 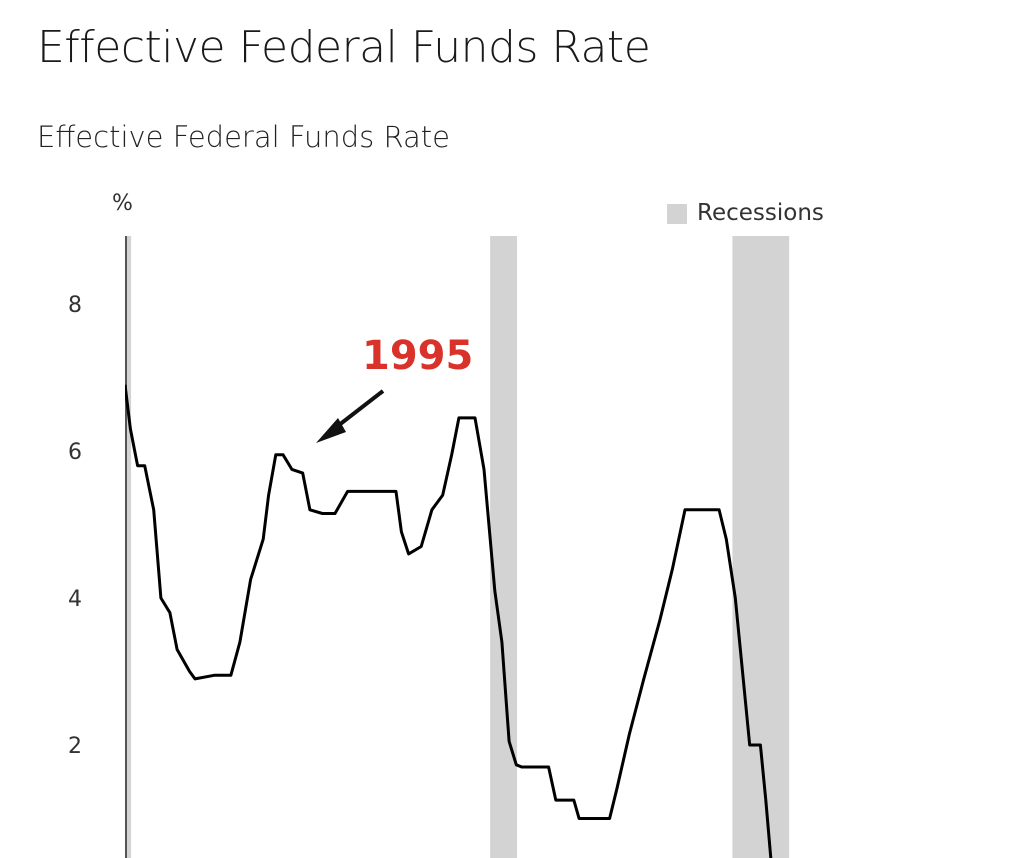 What do you see at coordinates (122, 203) in the screenshot?
I see `y-axis-unit: %` at bounding box center [122, 203].